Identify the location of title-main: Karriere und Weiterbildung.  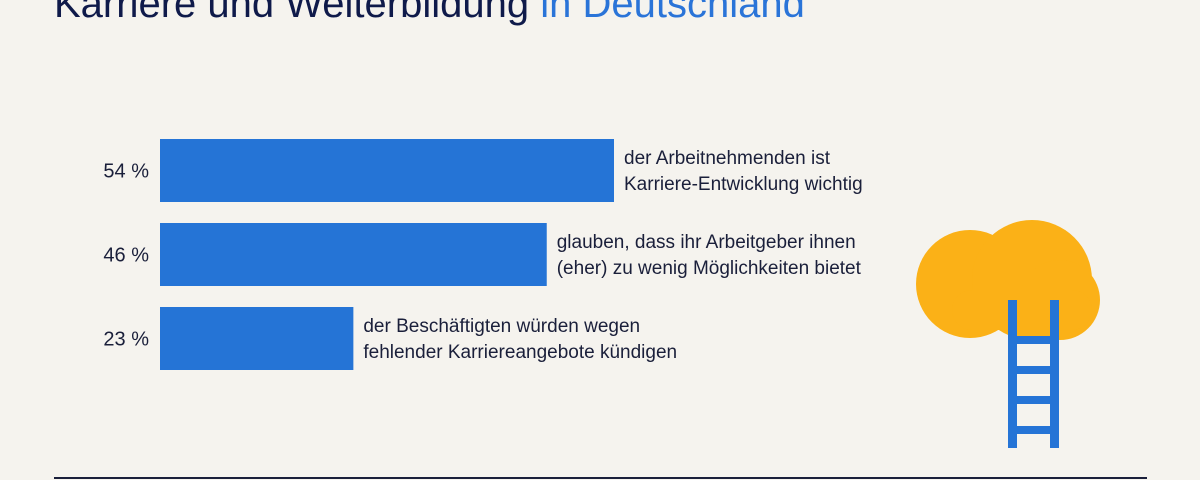
(292, 13).